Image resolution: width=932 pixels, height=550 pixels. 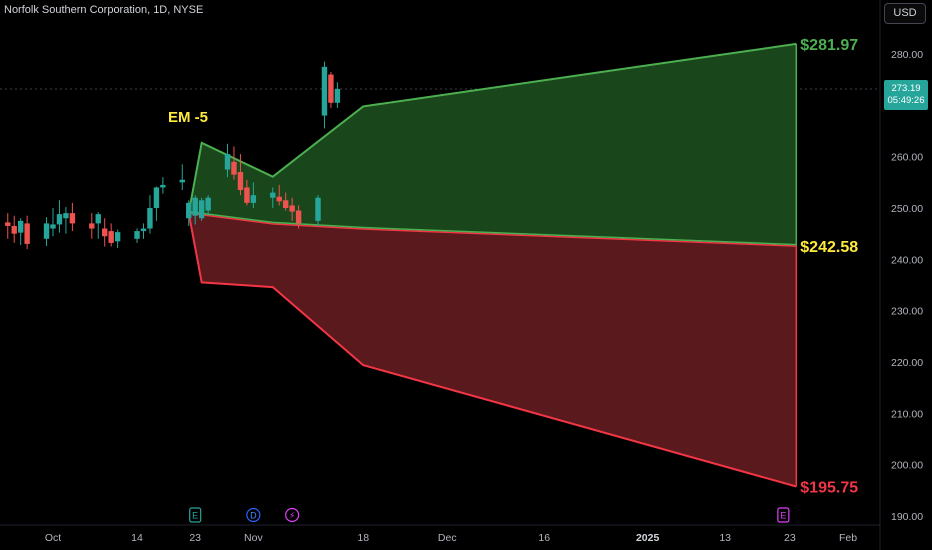 I want to click on x-tick-label: 14, so click(x=137, y=538).